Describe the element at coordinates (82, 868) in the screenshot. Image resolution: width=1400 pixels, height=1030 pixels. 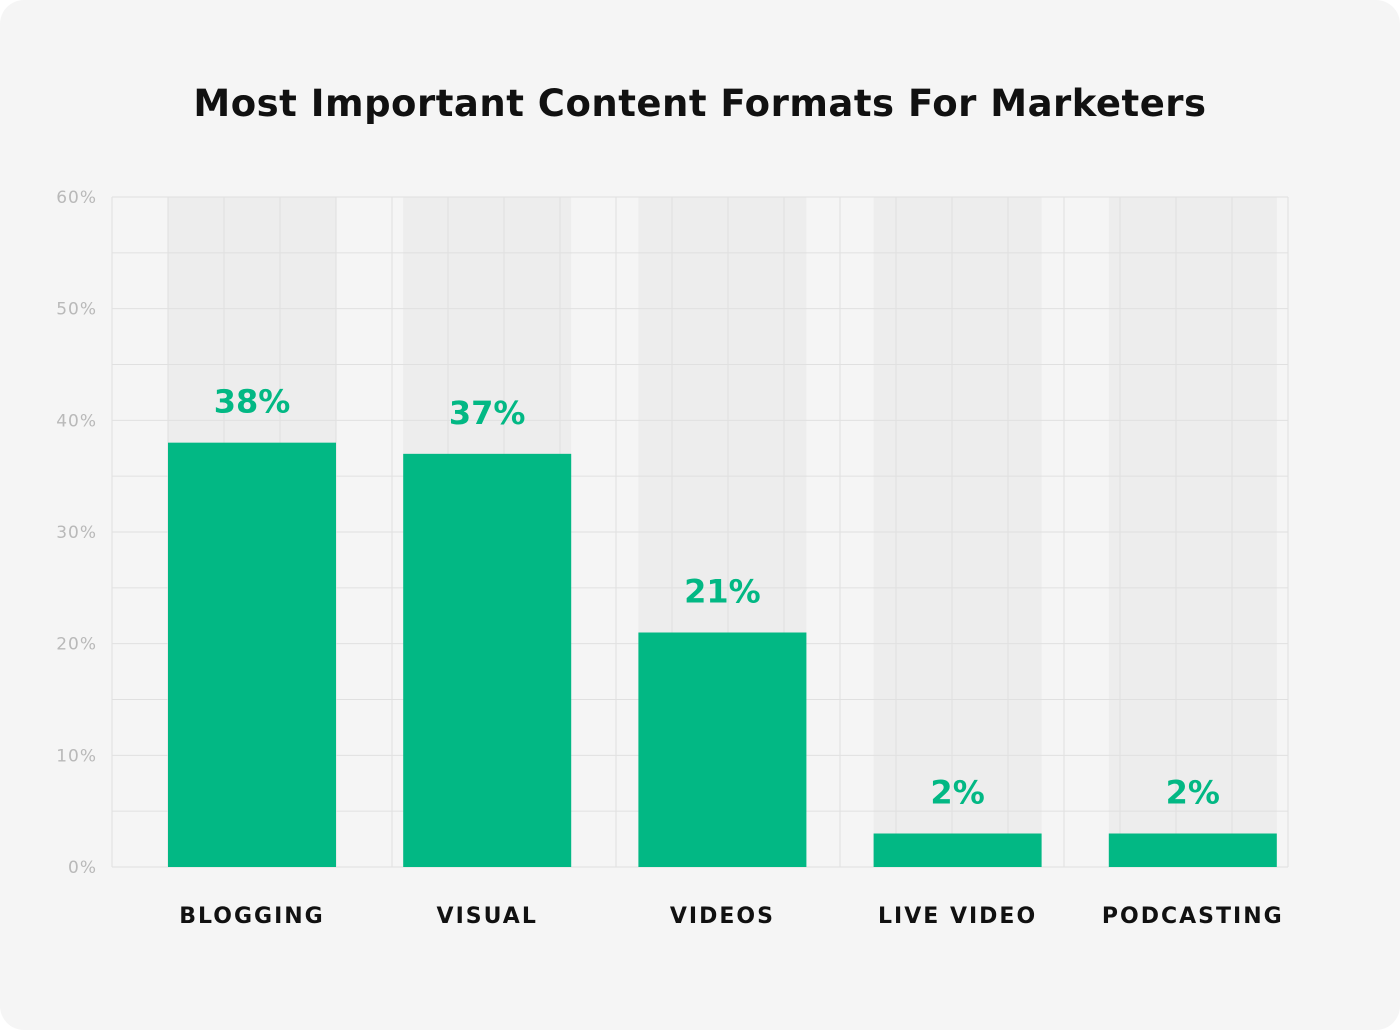
I see `y-tick-label: 0%` at that location.